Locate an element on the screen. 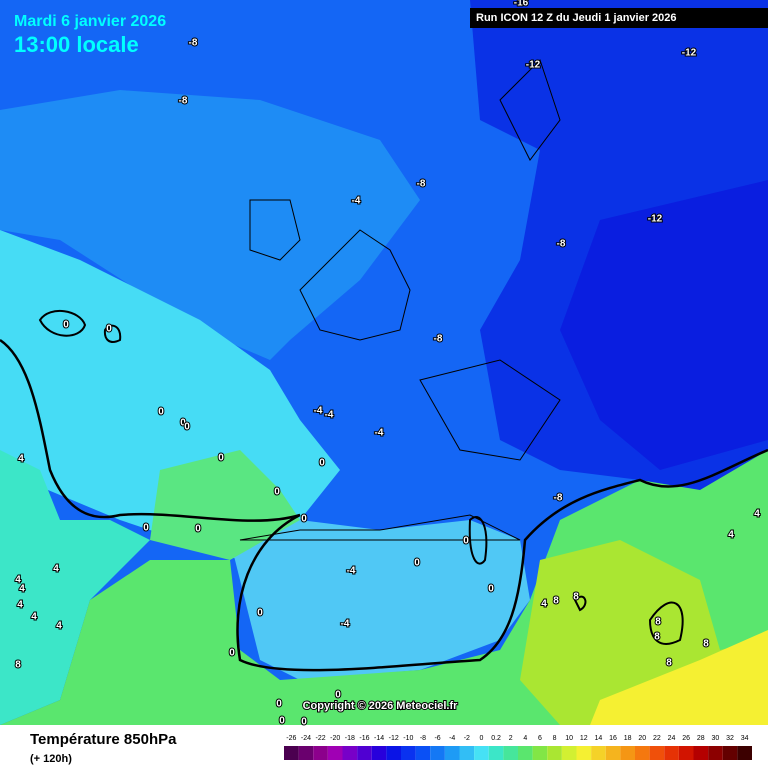  scale-label: 28 is located at coordinates (701, 738).